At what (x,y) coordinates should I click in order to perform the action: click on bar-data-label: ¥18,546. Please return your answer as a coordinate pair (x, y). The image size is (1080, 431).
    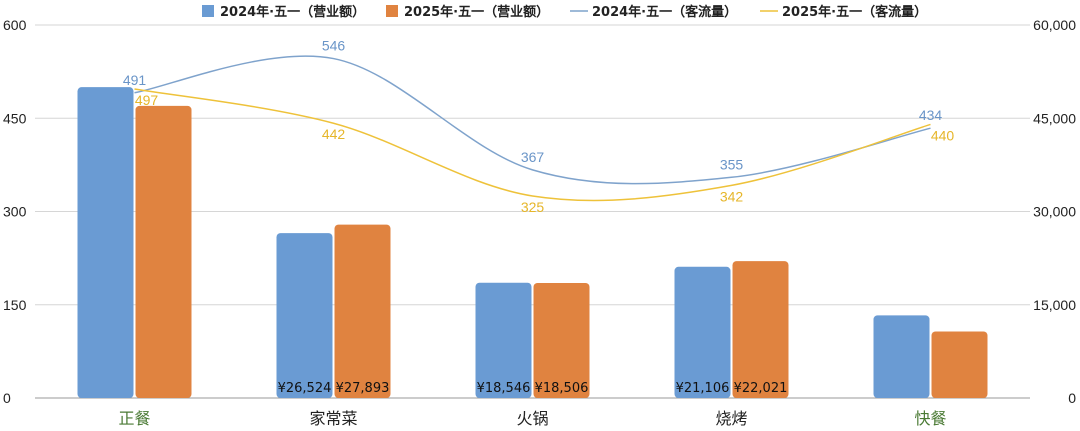
    Looking at the image, I should click on (504, 388).